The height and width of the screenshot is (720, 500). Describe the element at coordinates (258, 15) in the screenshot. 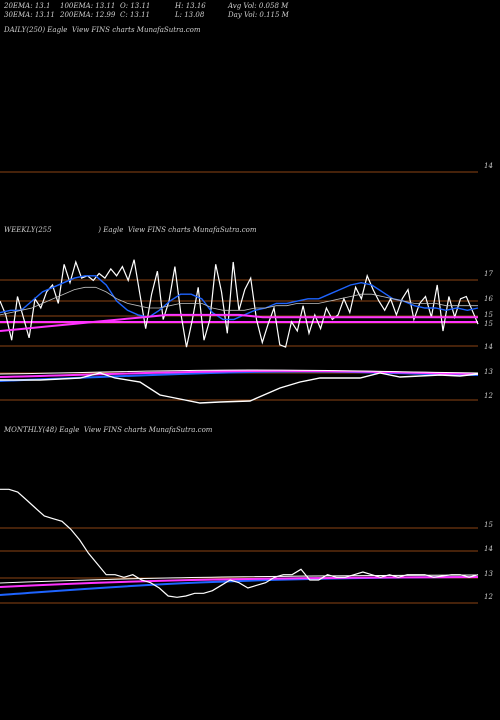

I see `day-vol-readout: Day Vol: 0.115 M` at that location.